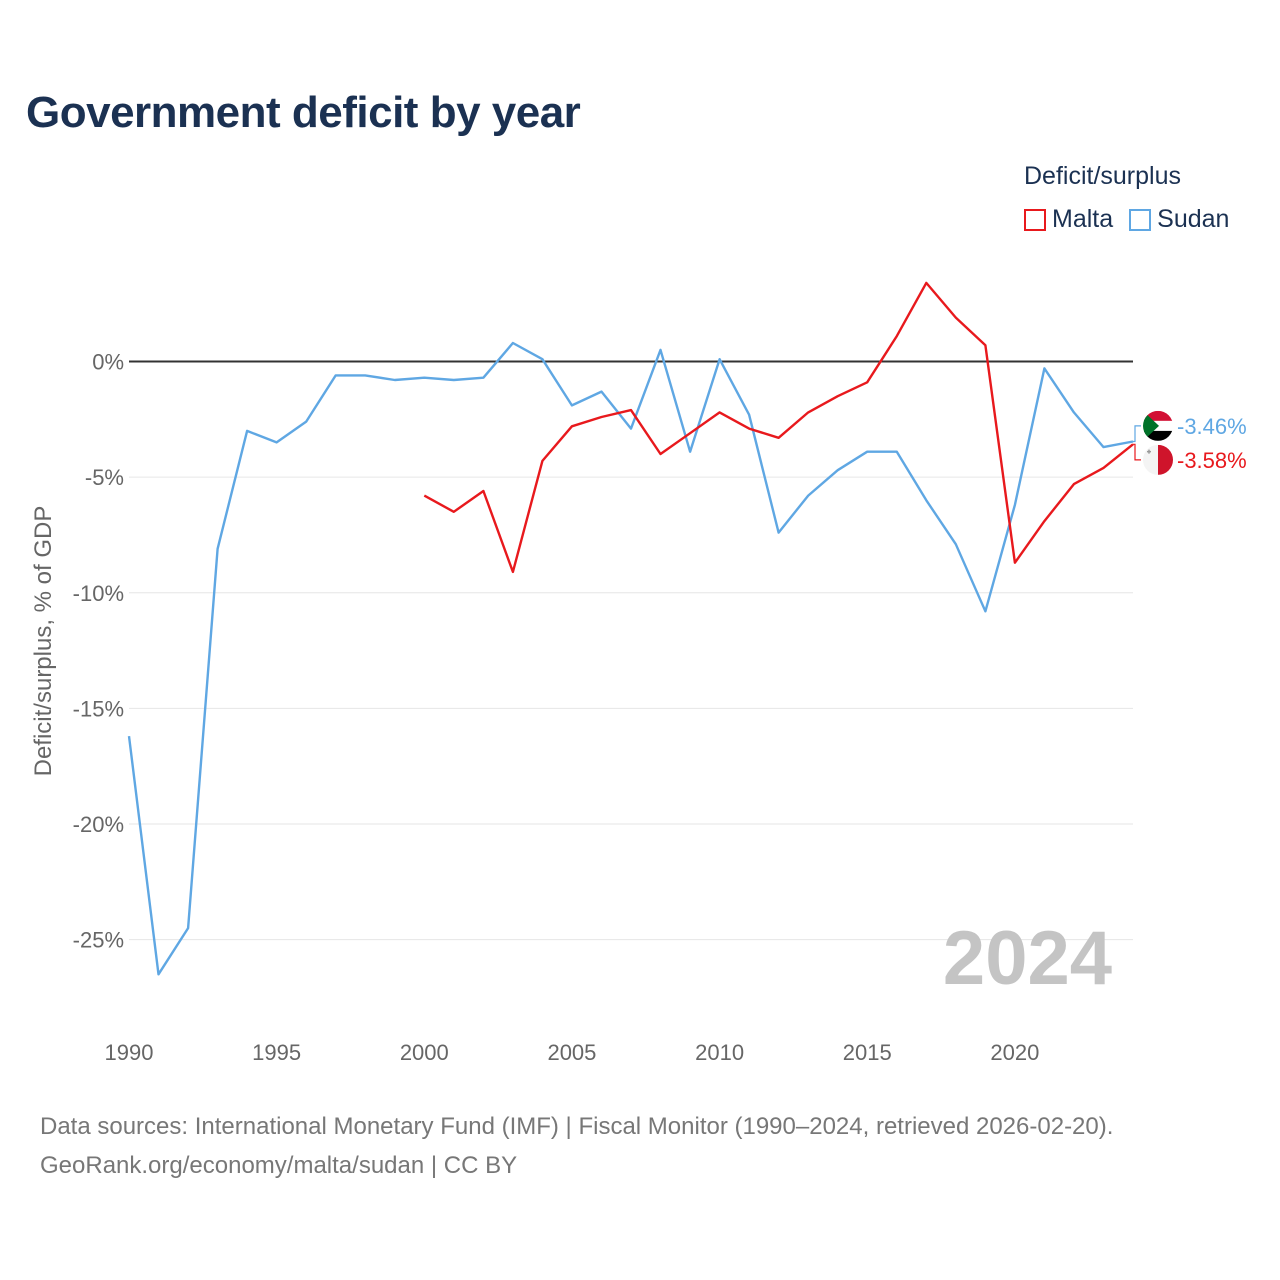 The height and width of the screenshot is (1280, 1280). What do you see at coordinates (1140, 219) in the screenshot?
I see `legend-swatch-sudan` at bounding box center [1140, 219].